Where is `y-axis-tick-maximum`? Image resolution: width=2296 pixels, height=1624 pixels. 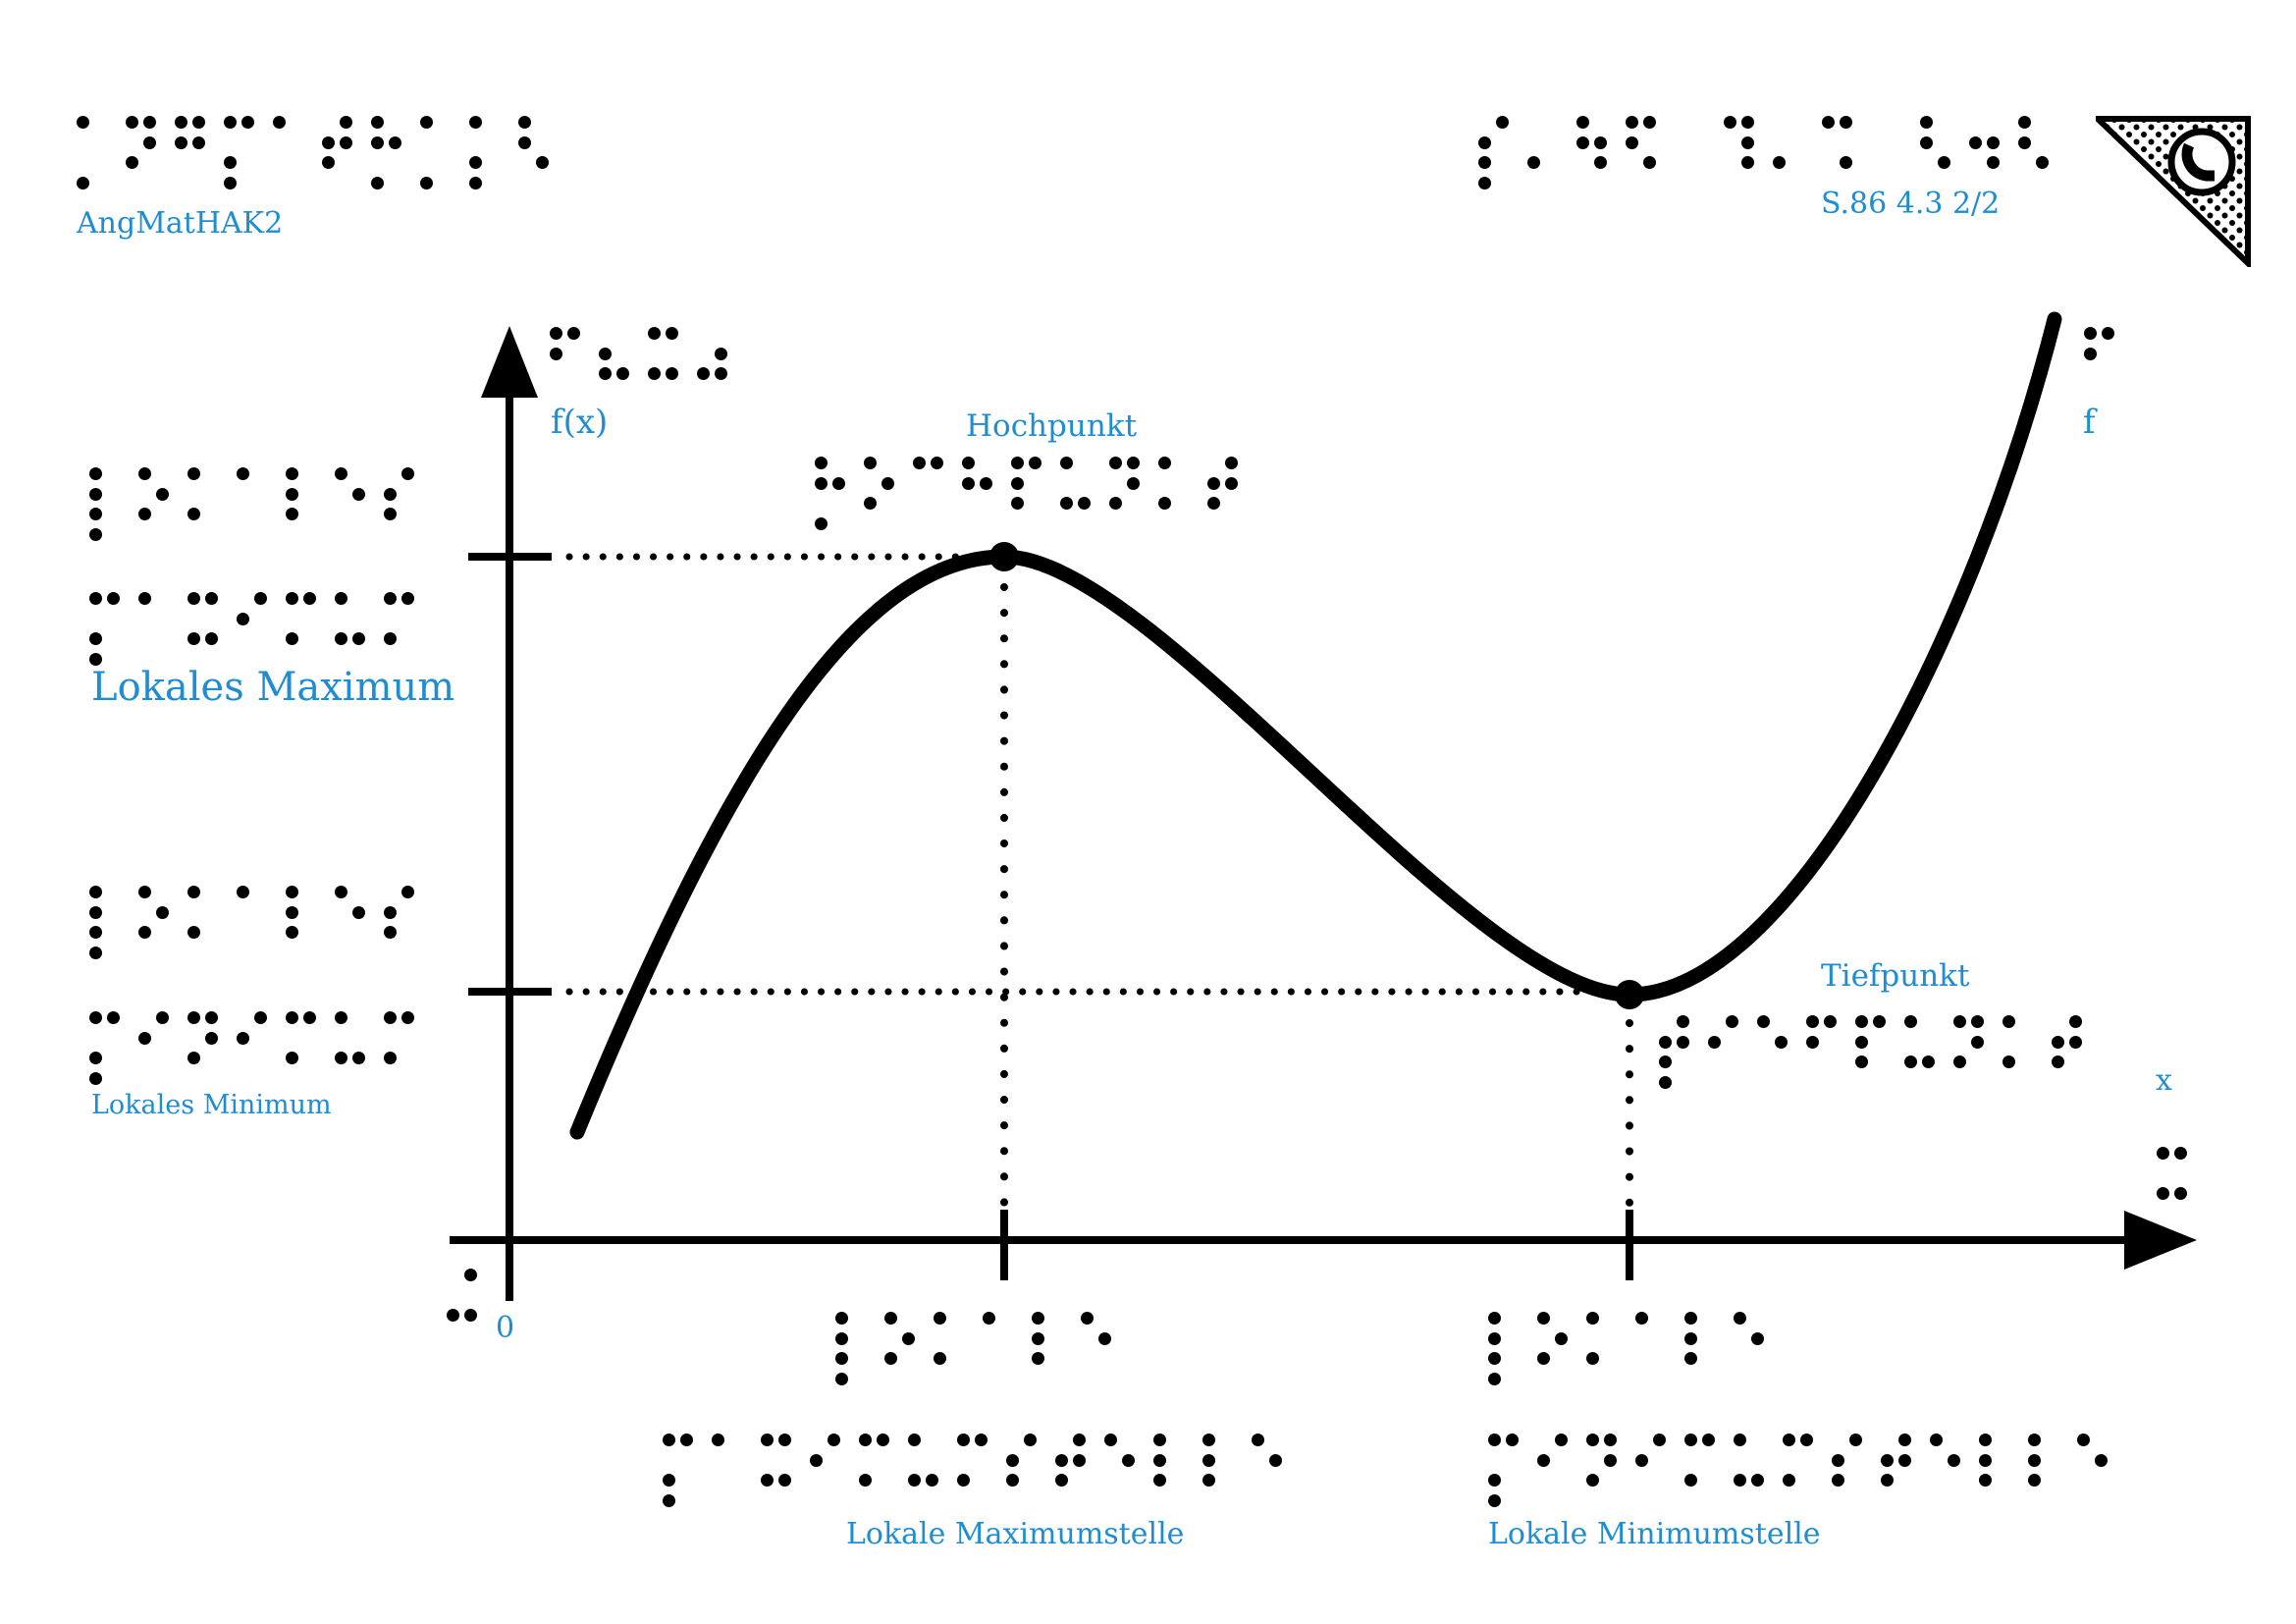 y-axis-tick-maximum is located at coordinates (510, 557).